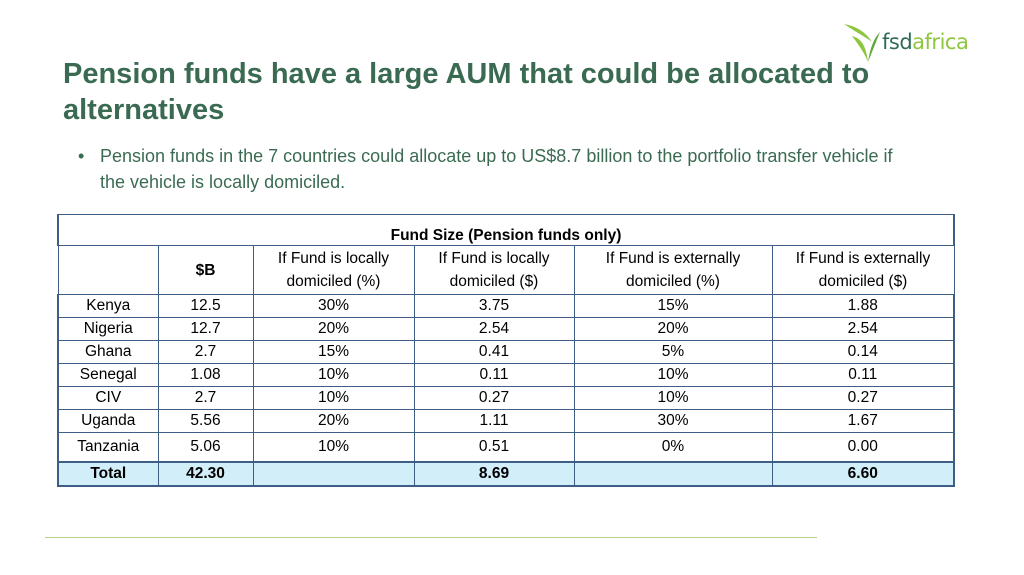  What do you see at coordinates (494, 270) in the screenshot?
I see `header-local-usd: If Fund is locally domiciled ($)` at bounding box center [494, 270].